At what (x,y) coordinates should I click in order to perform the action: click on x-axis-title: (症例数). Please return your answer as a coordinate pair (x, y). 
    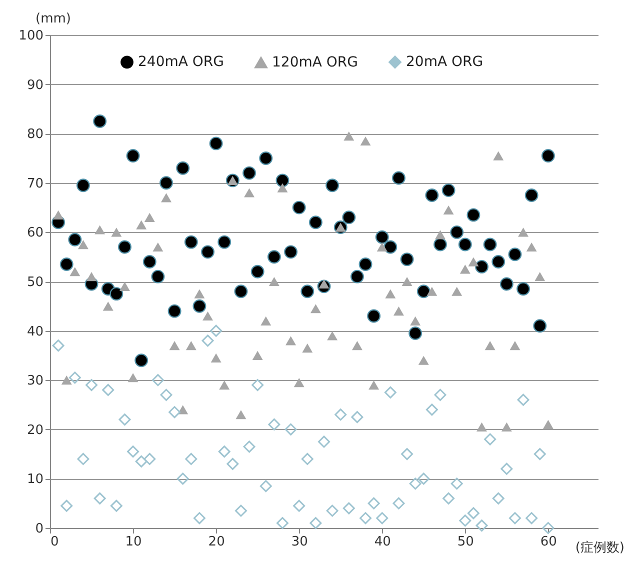
    Looking at the image, I should click on (599, 548).